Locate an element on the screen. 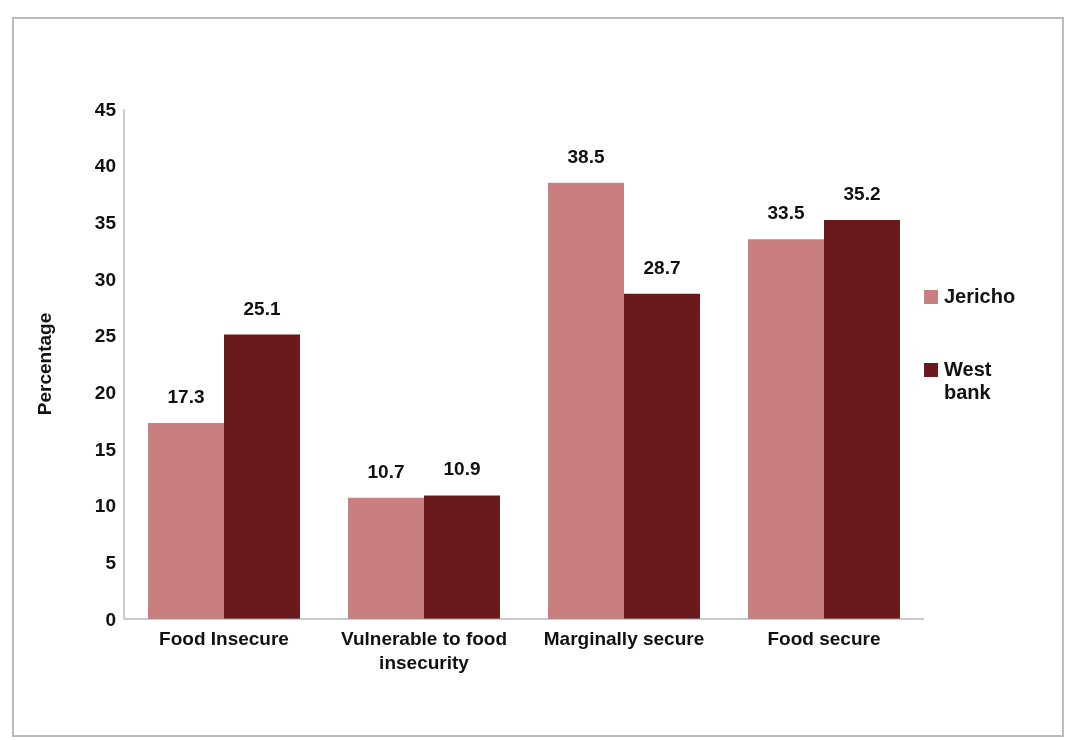  y-tick-label: 0 is located at coordinates (110, 619).